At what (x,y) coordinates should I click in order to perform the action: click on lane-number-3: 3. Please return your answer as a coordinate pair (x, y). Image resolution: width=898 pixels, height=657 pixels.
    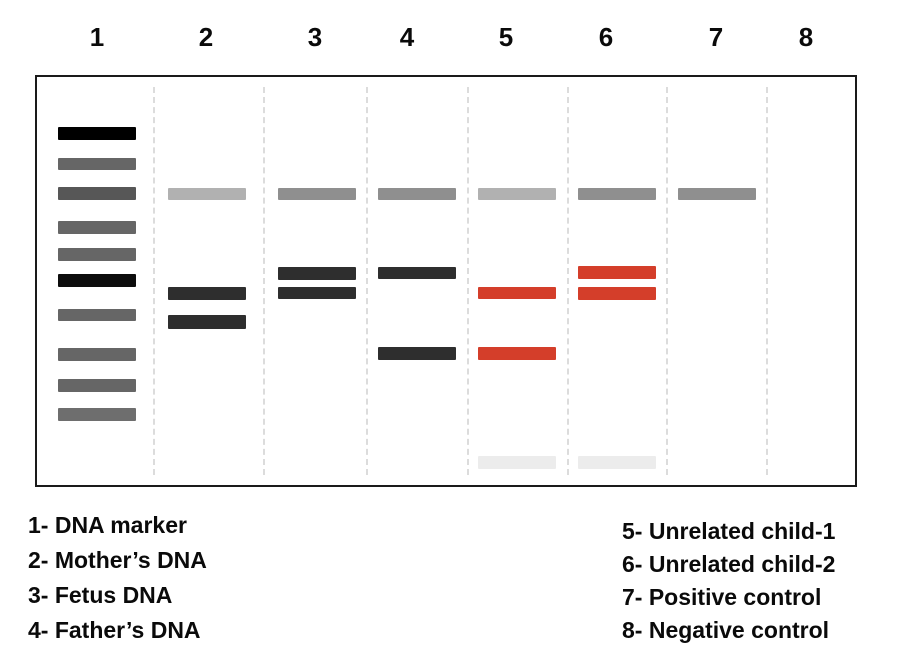
    Looking at the image, I should click on (315, 37).